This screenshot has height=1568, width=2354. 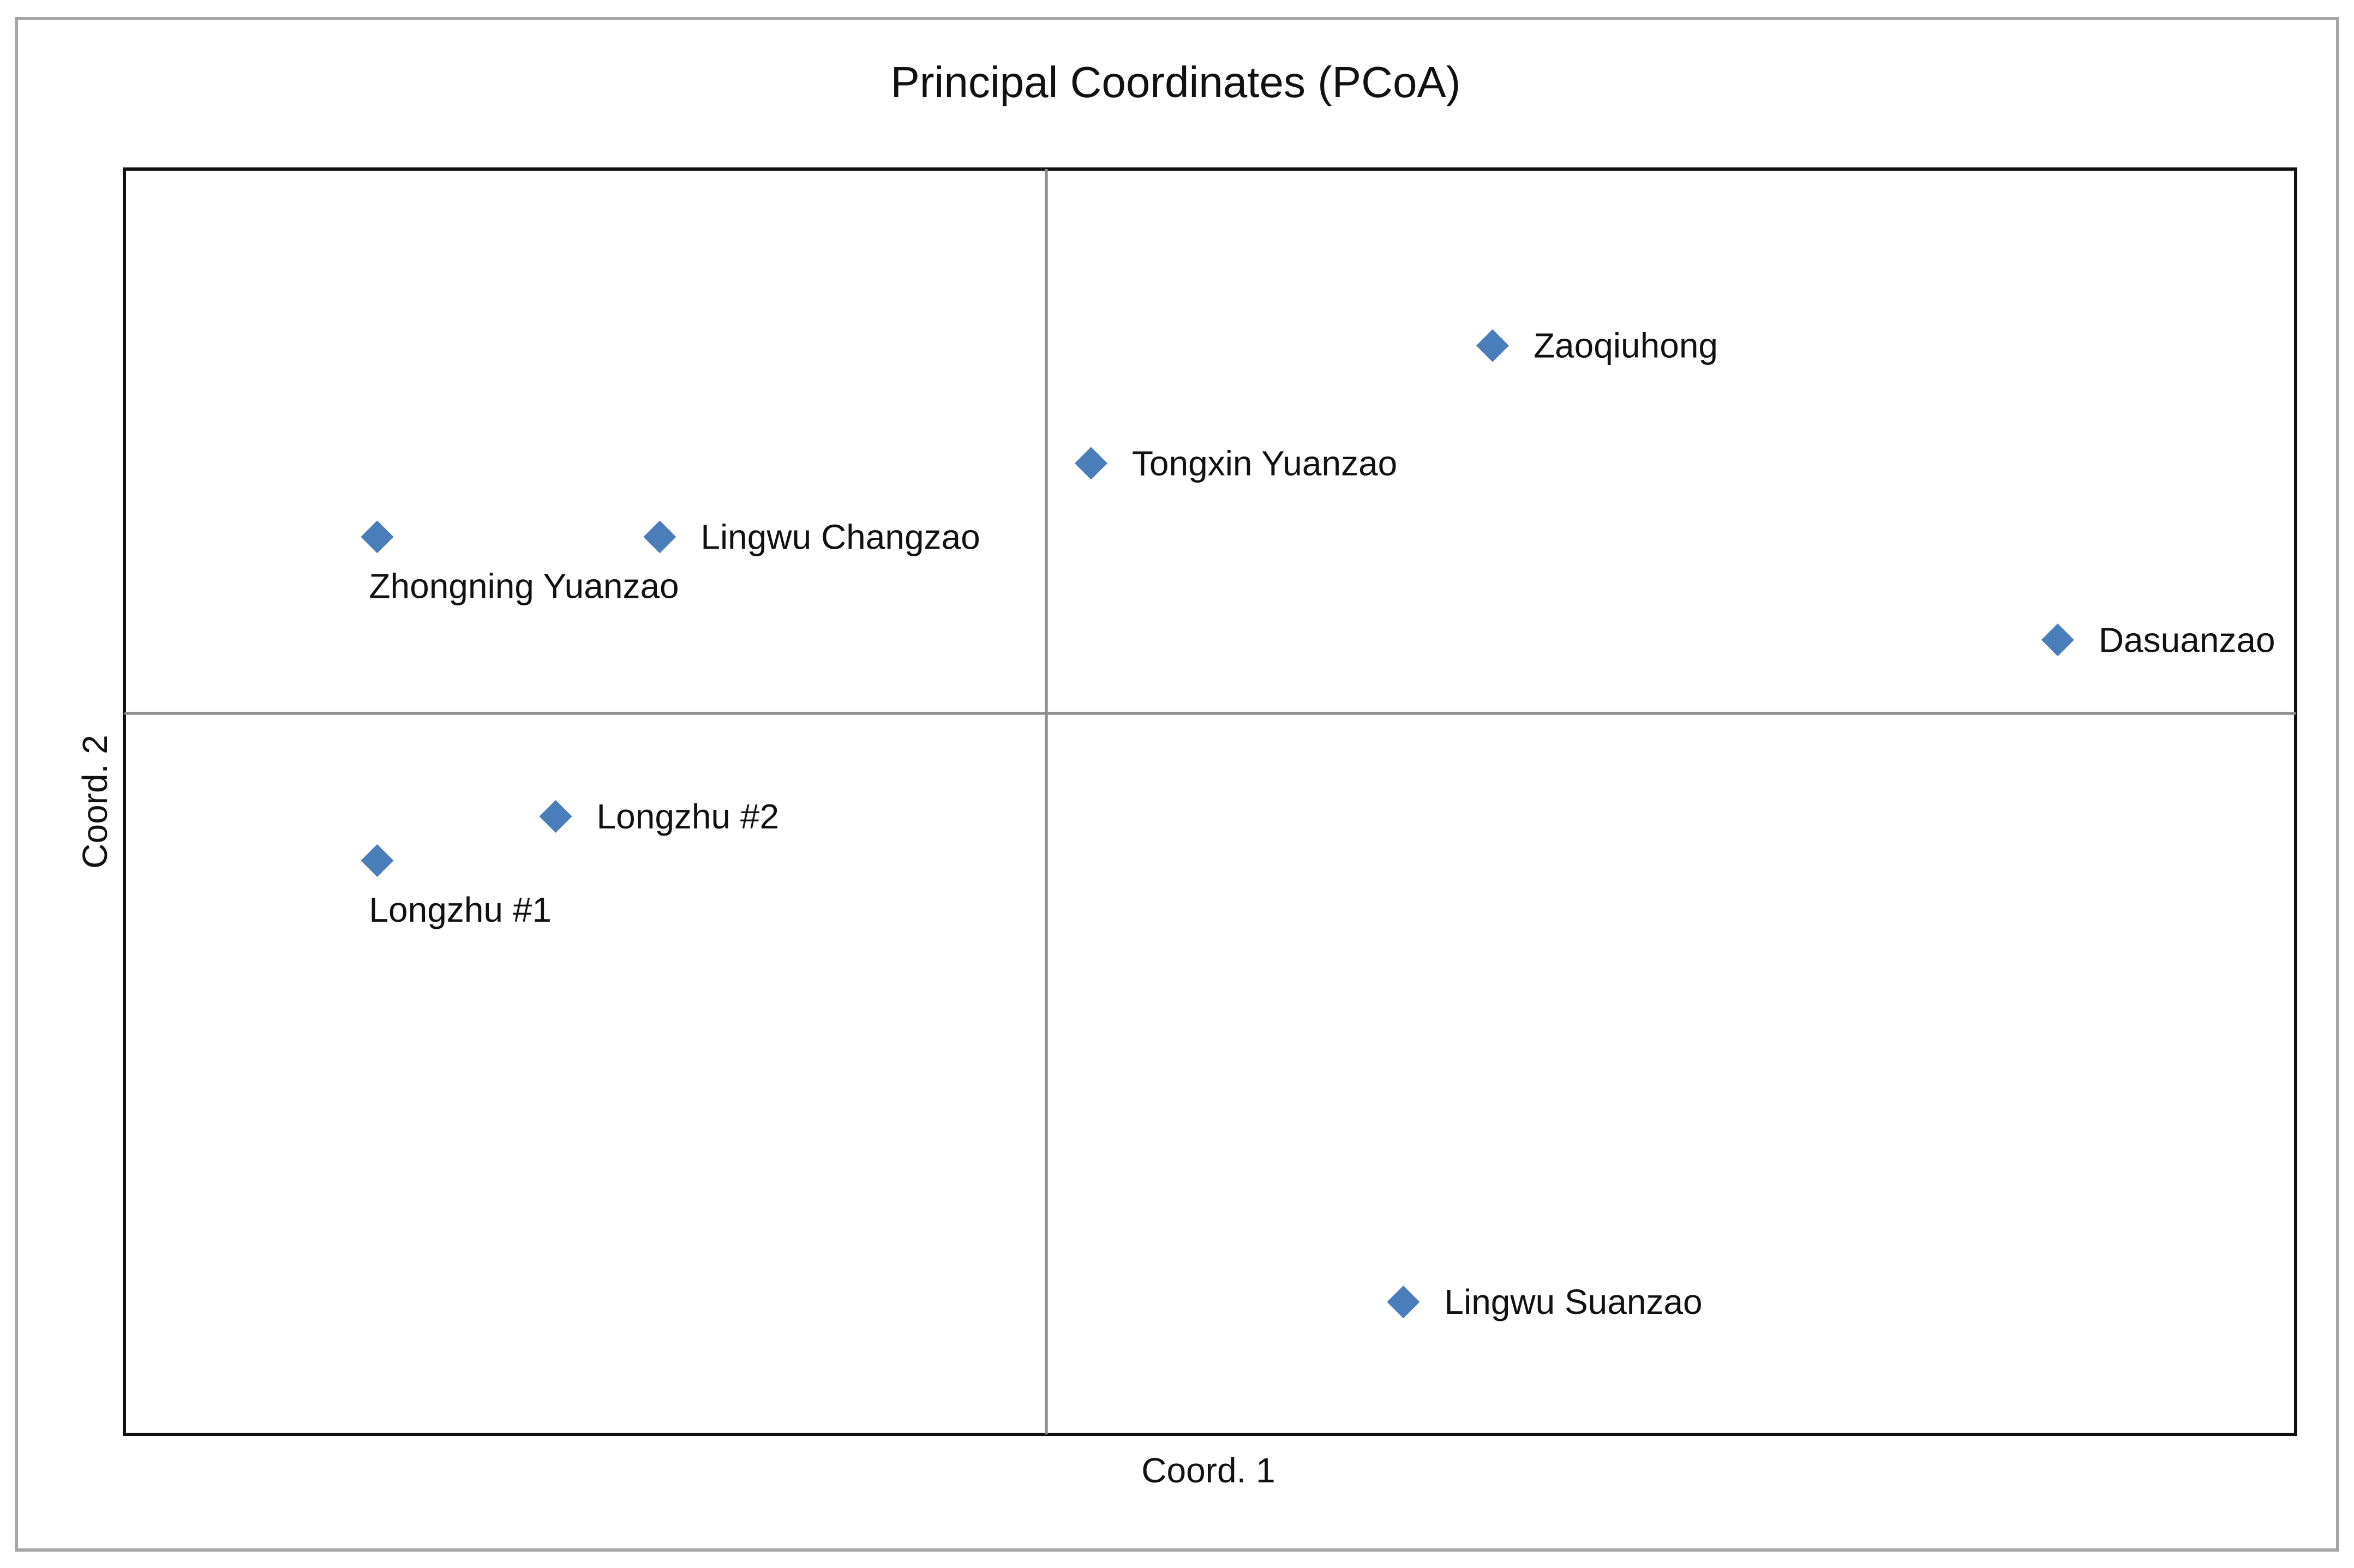 What do you see at coordinates (1626, 346) in the screenshot?
I see `point-label: Zaoqiuhong` at bounding box center [1626, 346].